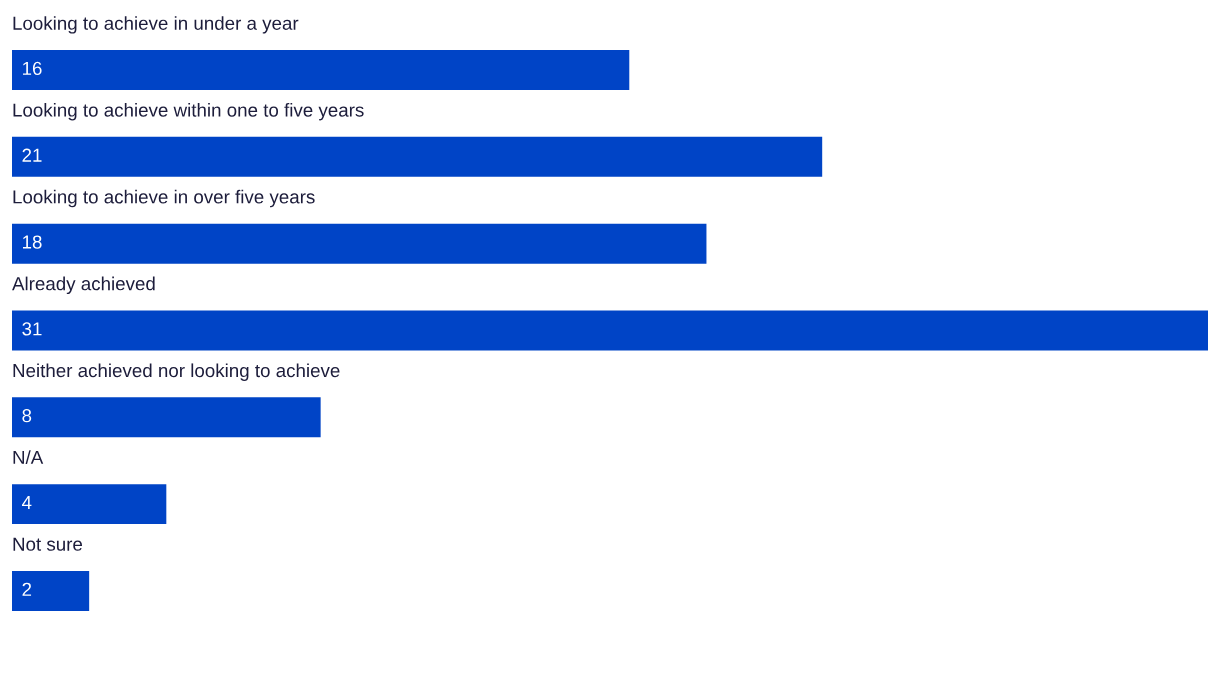  What do you see at coordinates (32, 68) in the screenshot?
I see `data-label: 16` at bounding box center [32, 68].